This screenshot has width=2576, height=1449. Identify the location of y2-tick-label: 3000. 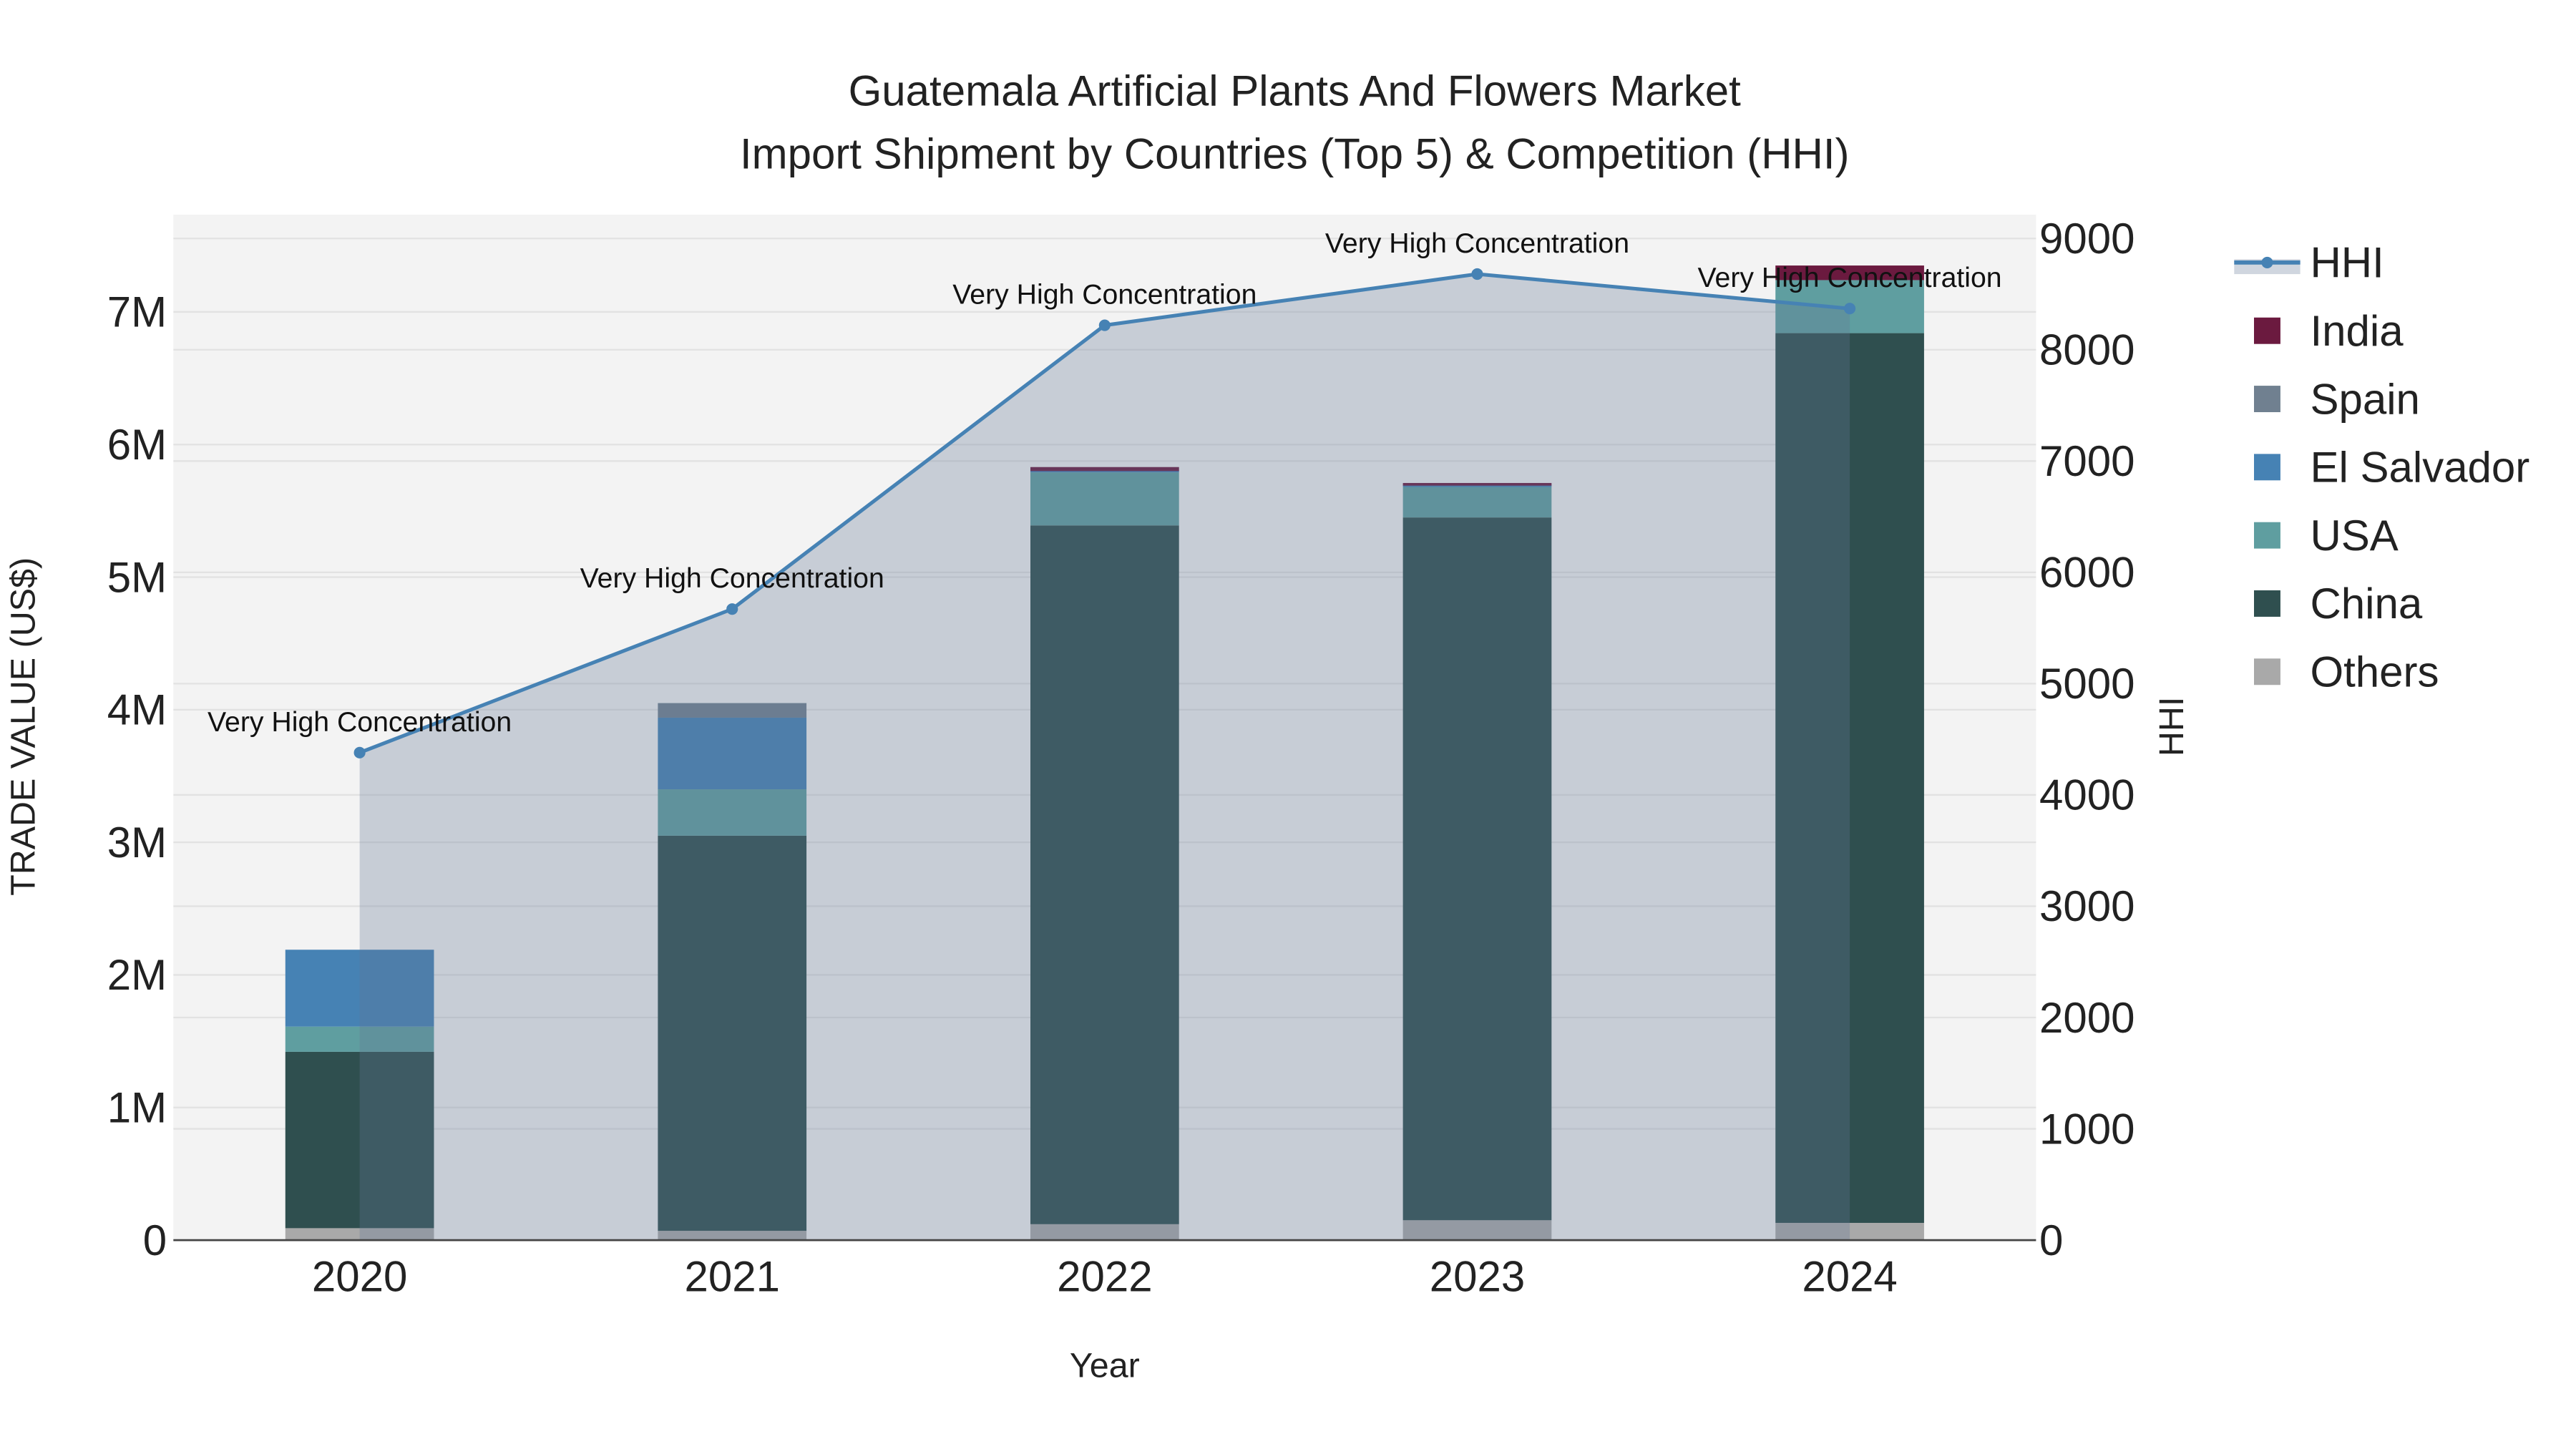
(2087, 906).